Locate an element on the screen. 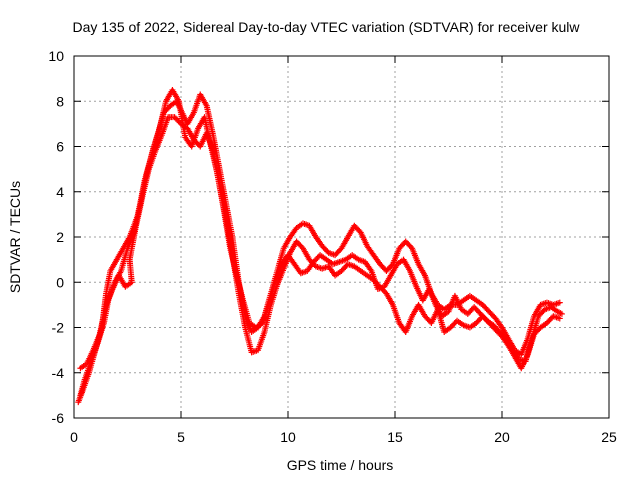  y-tick-label: -6 is located at coordinates (58, 418).